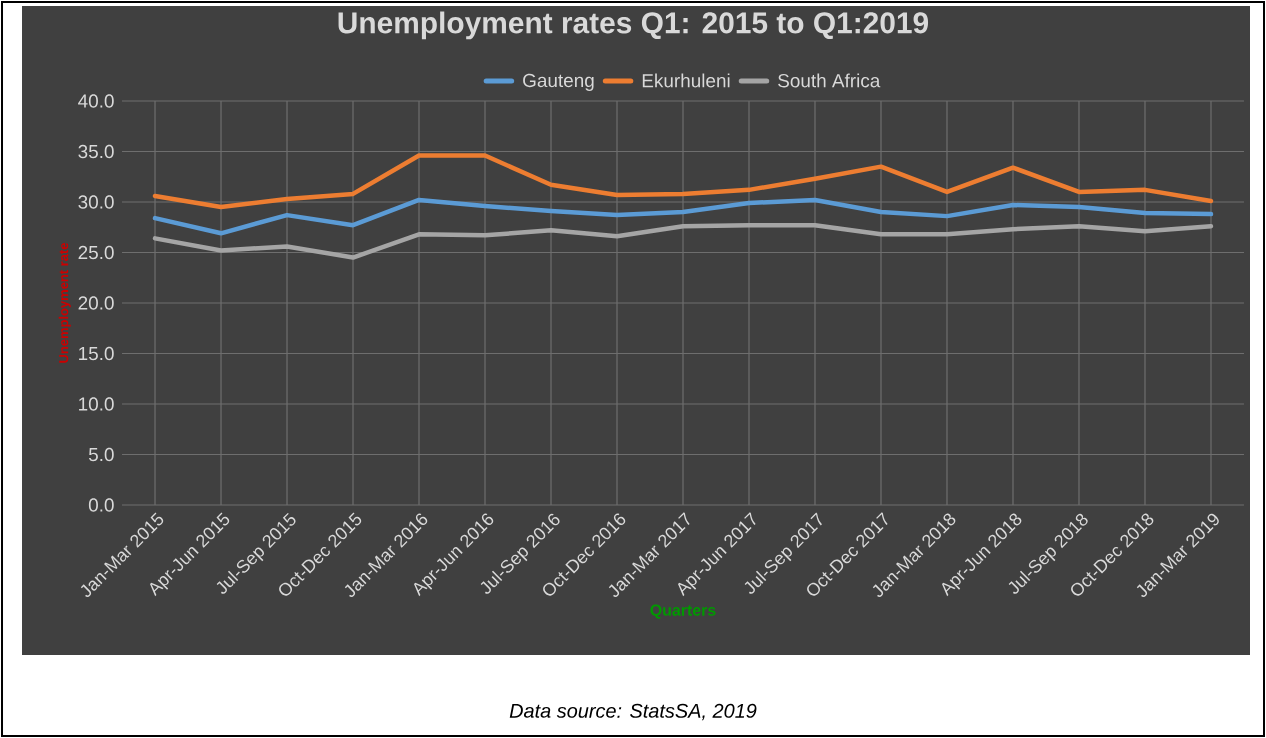 The width and height of the screenshot is (1266, 738). Describe the element at coordinates (101, 454) in the screenshot. I see `y-tick-label: 5.0` at that location.